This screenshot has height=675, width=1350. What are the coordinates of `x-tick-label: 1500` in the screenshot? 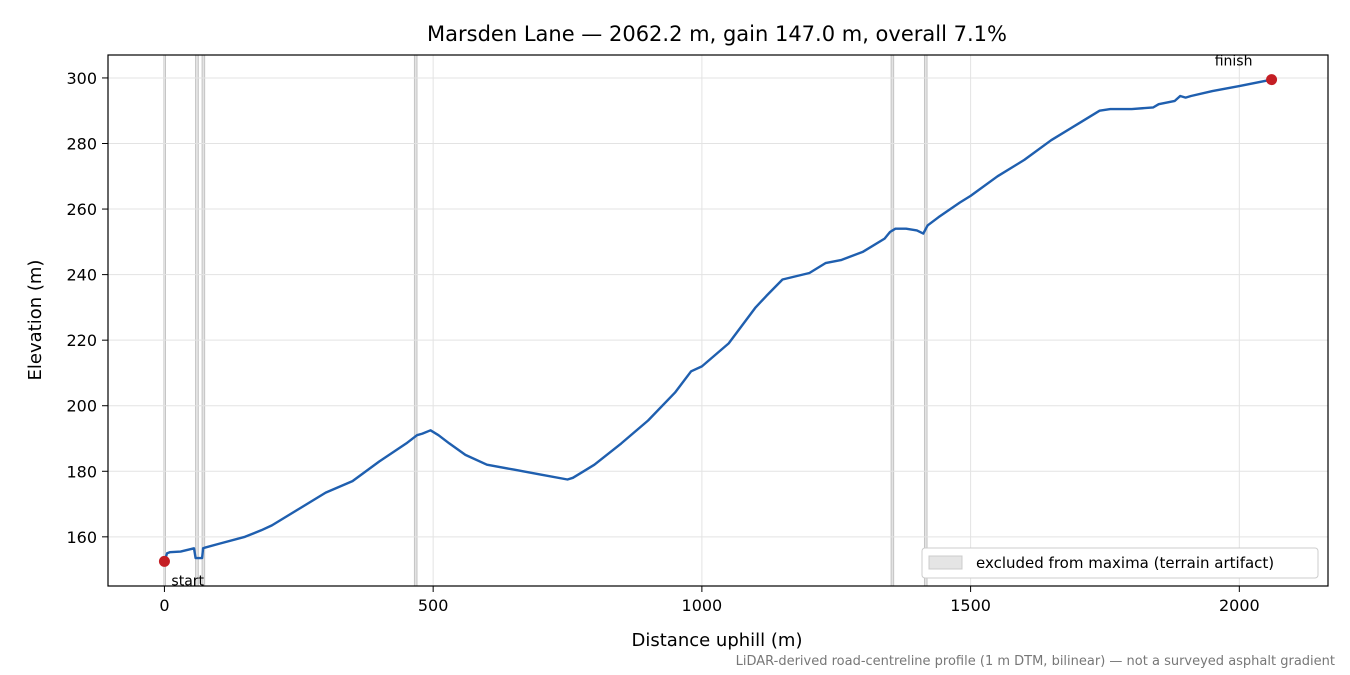 It's located at (970, 605).